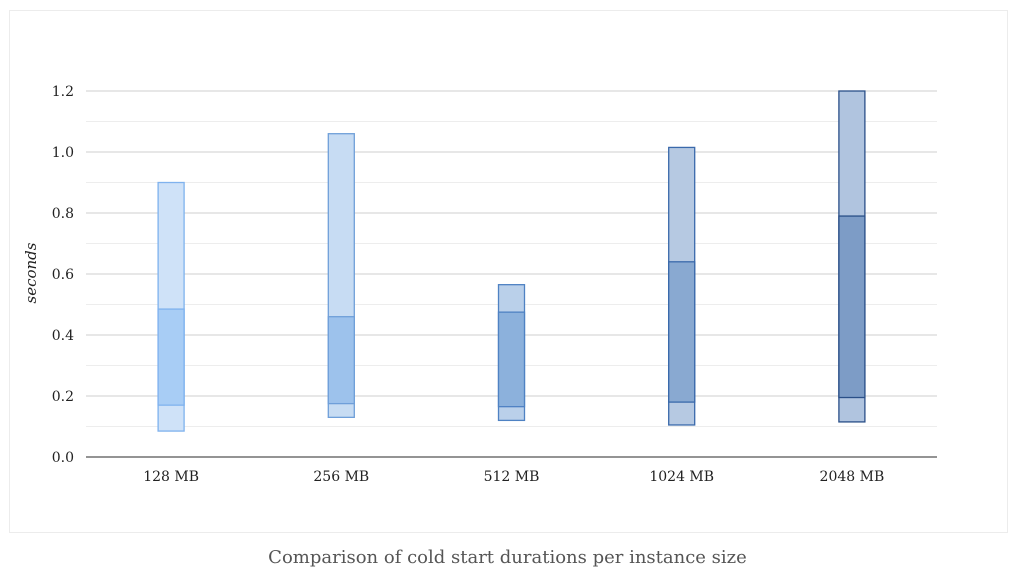 The height and width of the screenshot is (583, 1015). What do you see at coordinates (31, 272) in the screenshot?
I see `y-axis-title: seconds` at bounding box center [31, 272].